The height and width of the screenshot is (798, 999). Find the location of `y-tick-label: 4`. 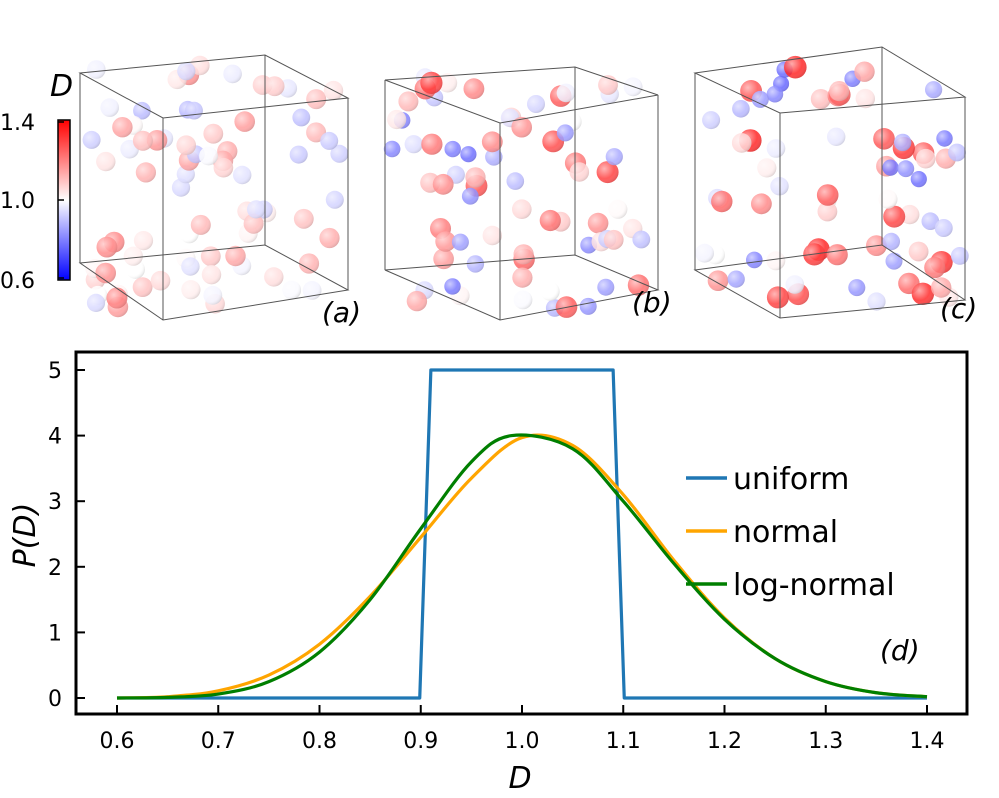

y-tick-label: 4 is located at coordinates (55, 437).